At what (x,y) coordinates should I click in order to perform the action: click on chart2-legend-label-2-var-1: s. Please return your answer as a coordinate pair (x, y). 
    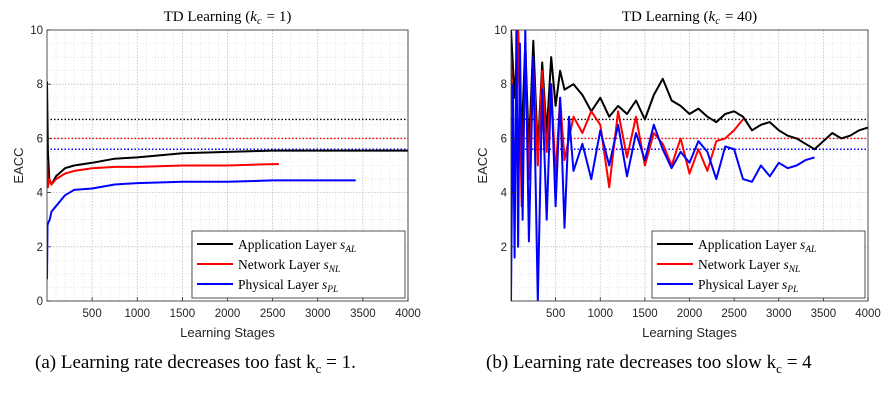
    Looking at the image, I should click on (784, 284).